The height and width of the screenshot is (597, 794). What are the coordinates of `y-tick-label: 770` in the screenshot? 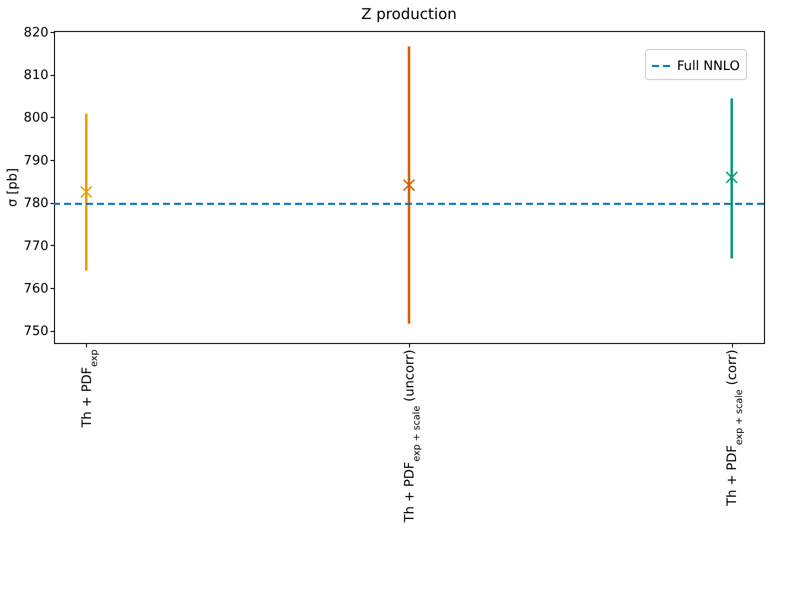 It's located at (36, 246).